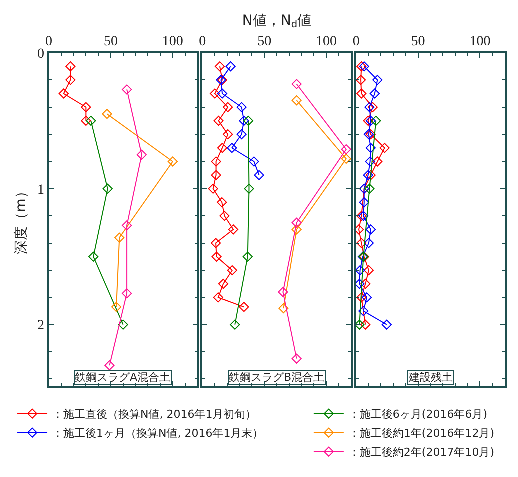 The image size is (518, 477). What do you see at coordinates (421, 453) in the screenshot?
I see `legend-label: ：施工後約2年(2017年10月)` at bounding box center [421, 453].